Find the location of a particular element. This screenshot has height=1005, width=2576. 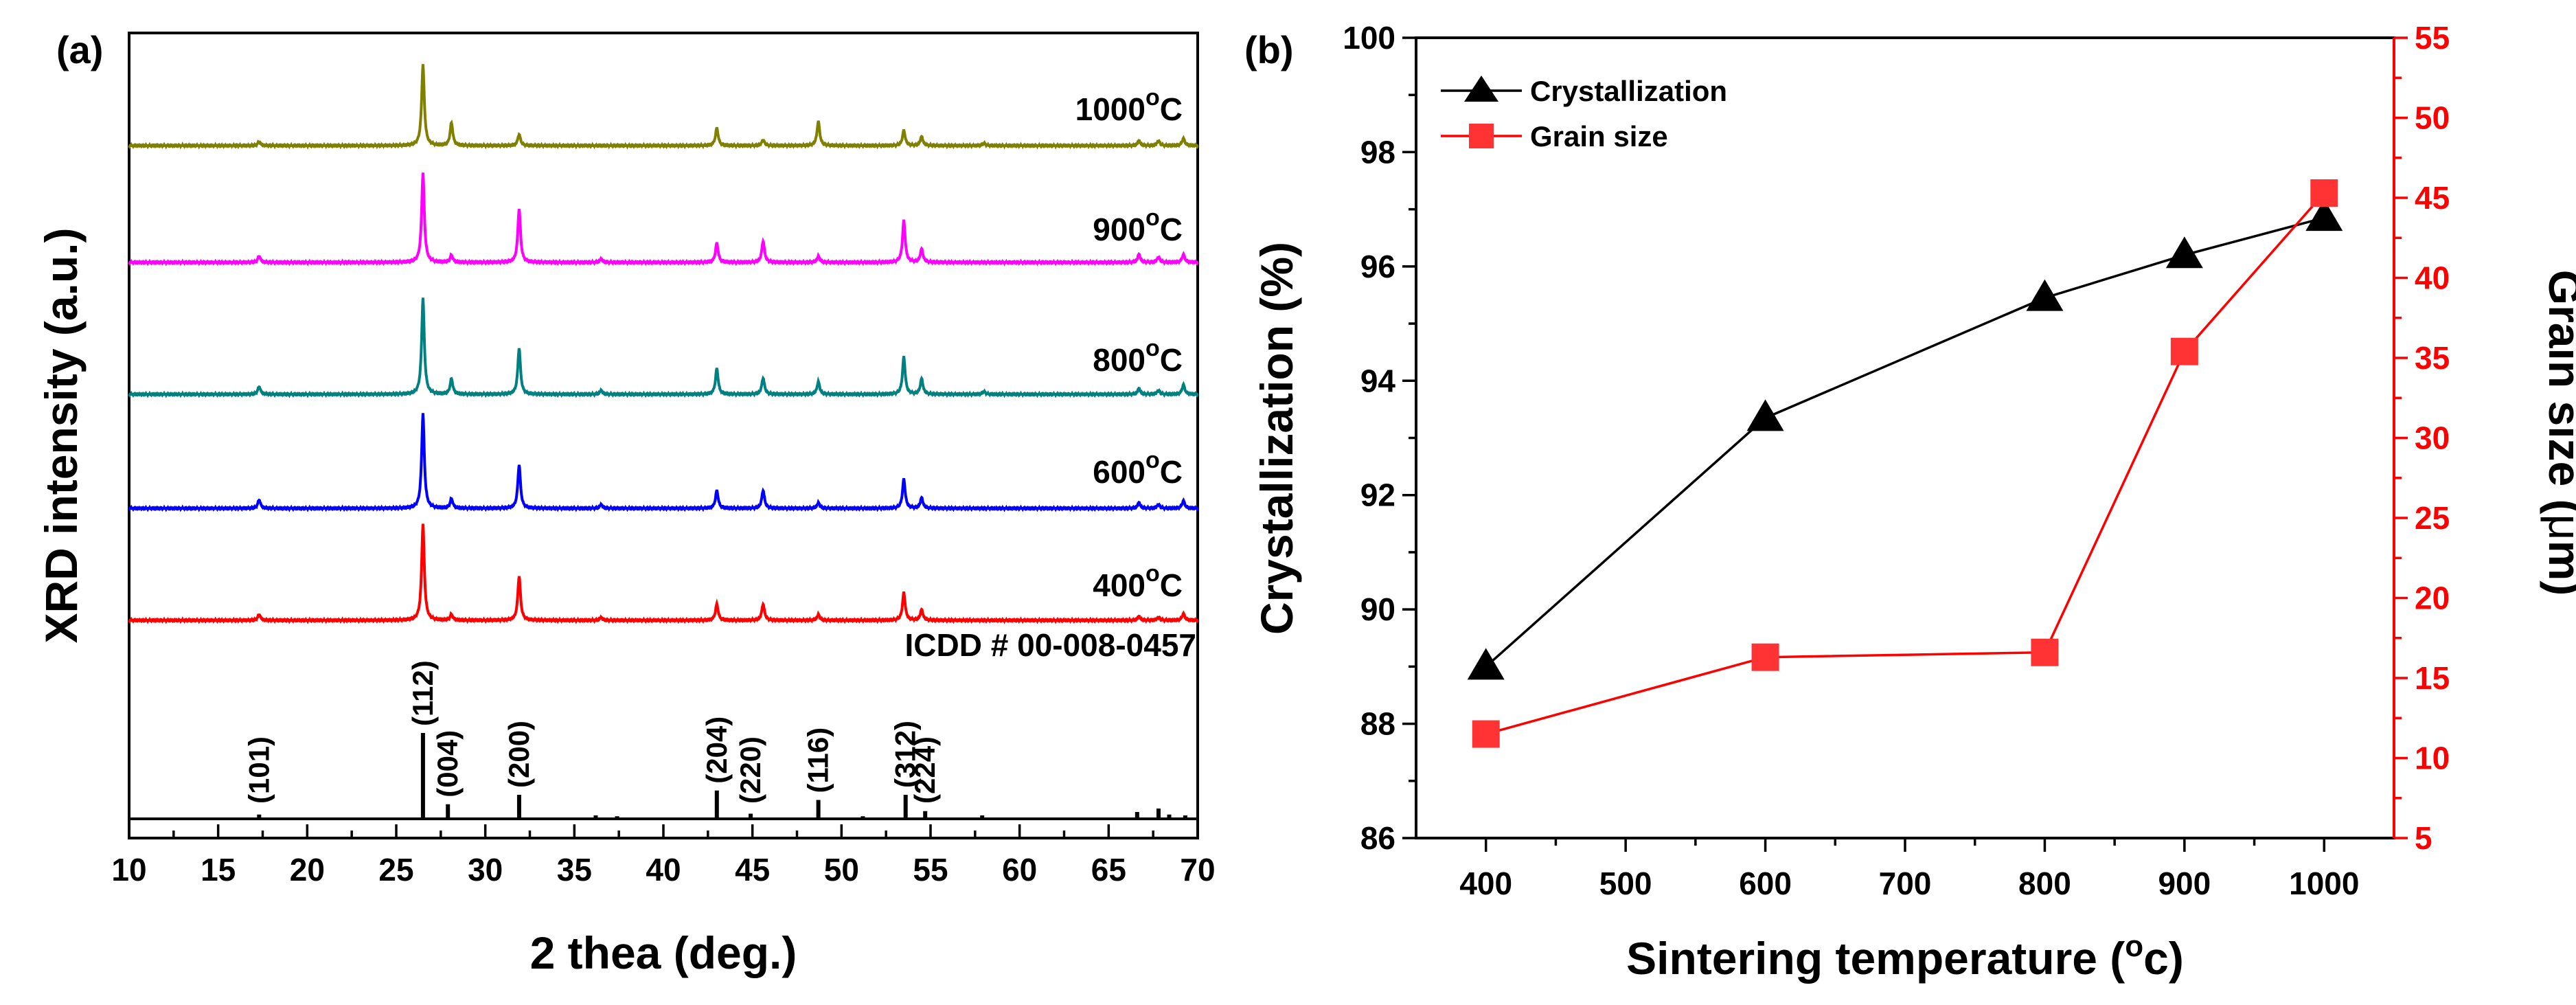

temperature-value: 400 is located at coordinates (1119, 585).